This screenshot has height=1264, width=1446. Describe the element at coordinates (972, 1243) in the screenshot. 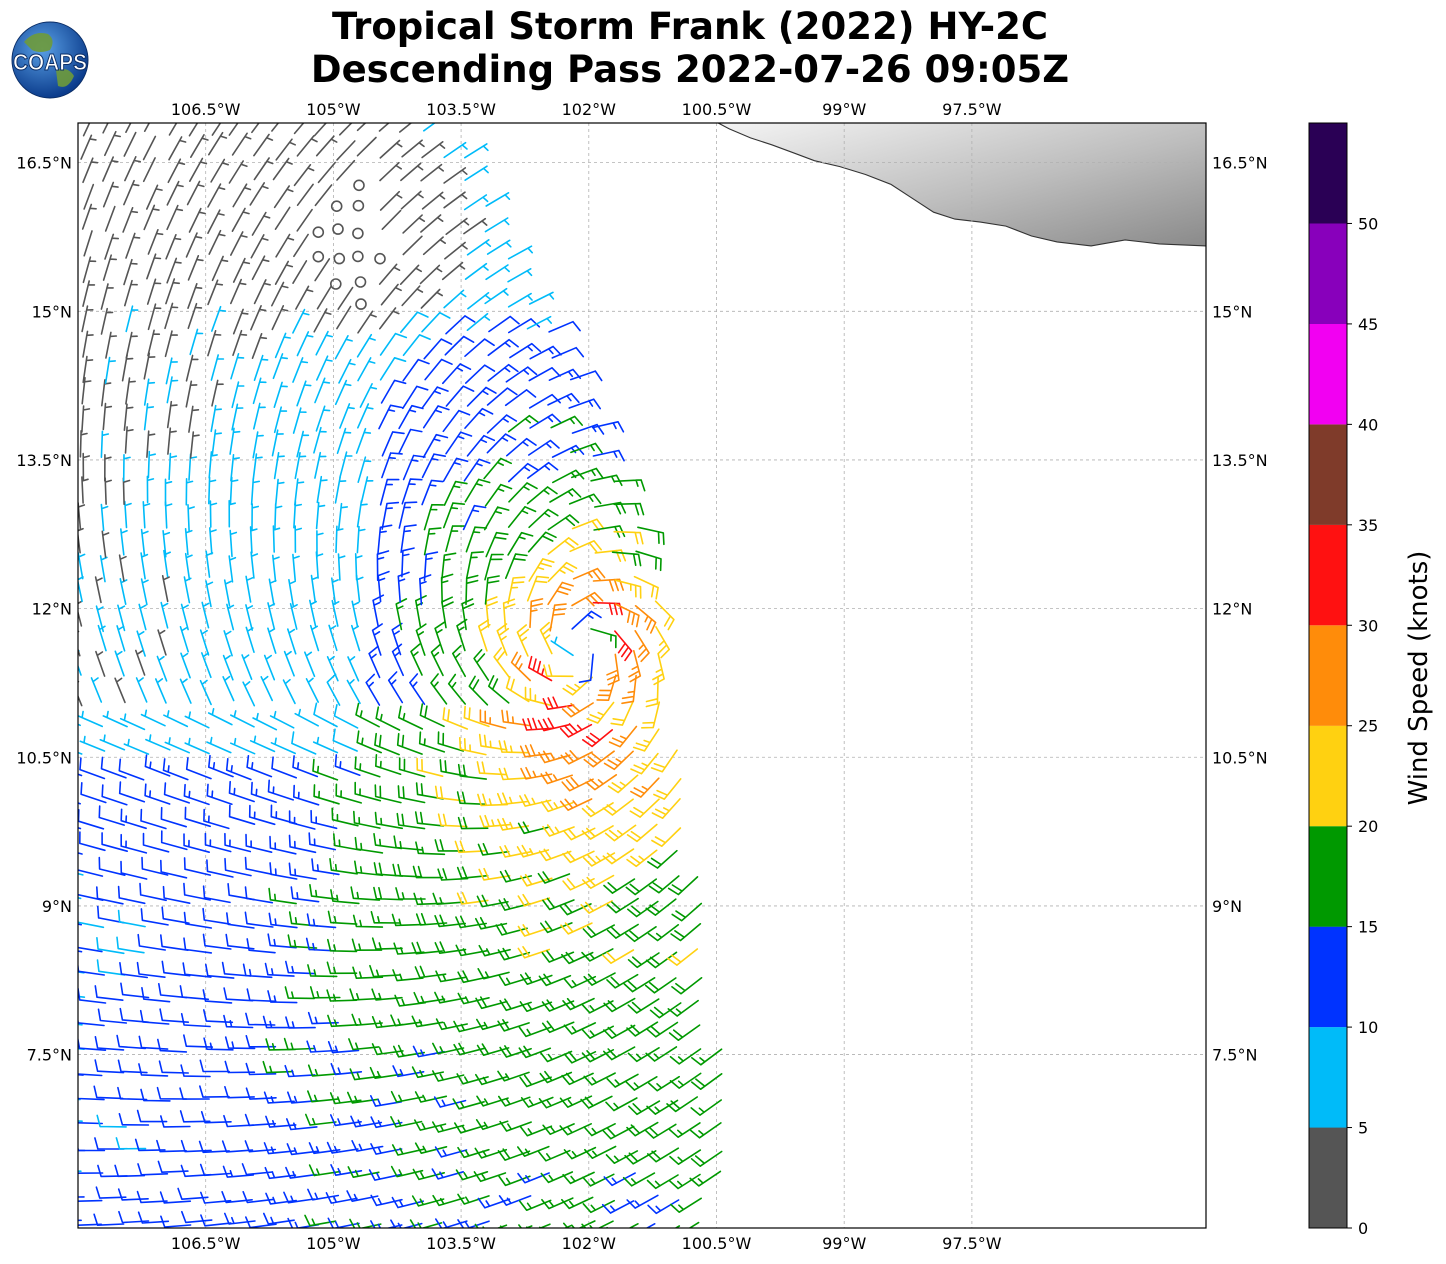

I see `lon-tick-label: 97.5°W` at that location.